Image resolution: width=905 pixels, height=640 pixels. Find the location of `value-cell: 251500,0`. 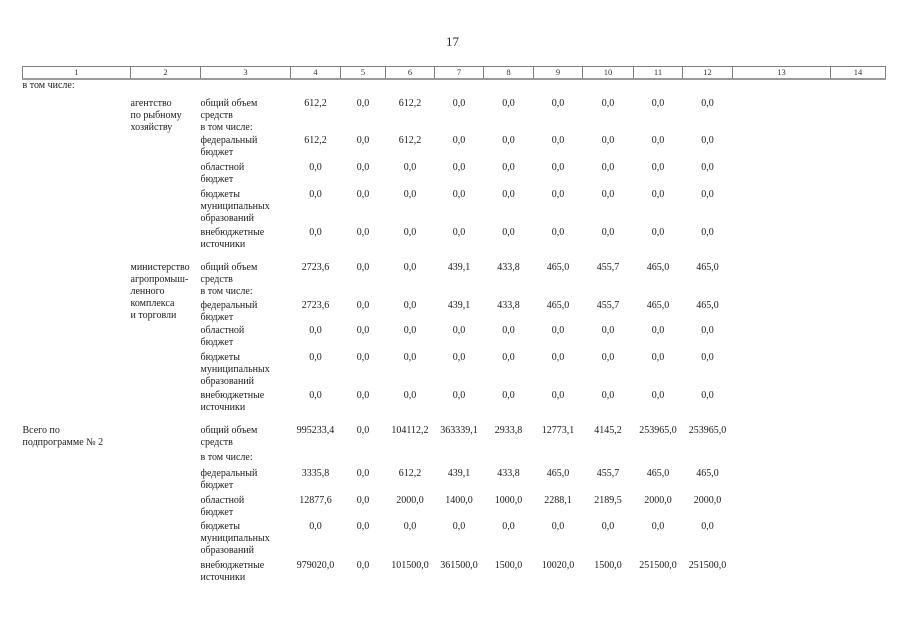

value-cell: 251500,0 is located at coordinates (658, 565).